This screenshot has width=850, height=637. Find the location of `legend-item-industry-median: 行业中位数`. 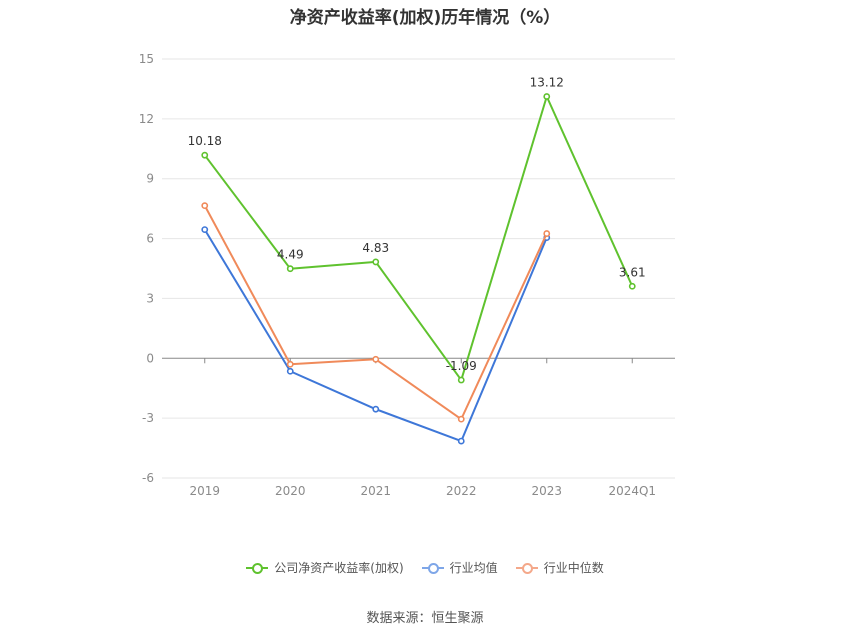

legend-item-industry-median: 行业中位数 is located at coordinates (559, 567).